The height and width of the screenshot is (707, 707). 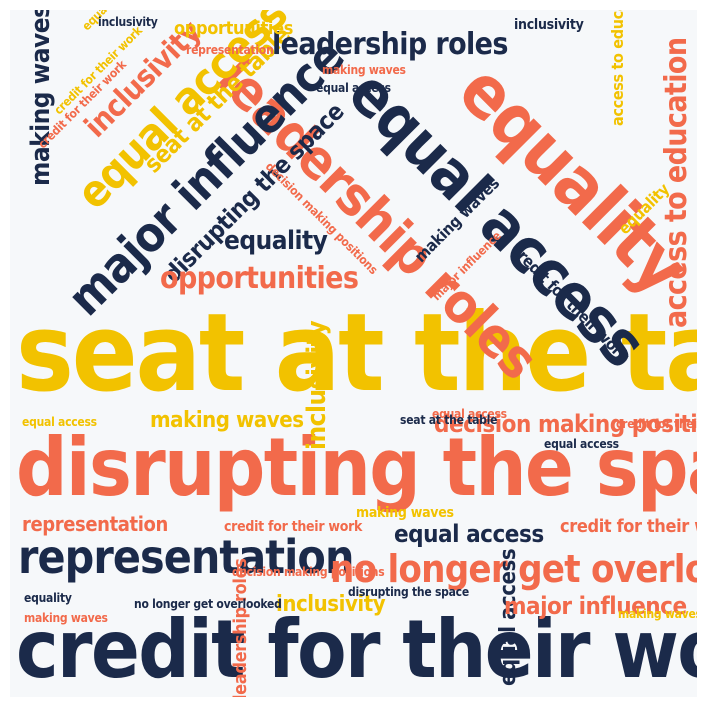 What do you see at coordinates (565, 424) in the screenshot?
I see `word-decision-making-positions: decision making positions` at bounding box center [565, 424].